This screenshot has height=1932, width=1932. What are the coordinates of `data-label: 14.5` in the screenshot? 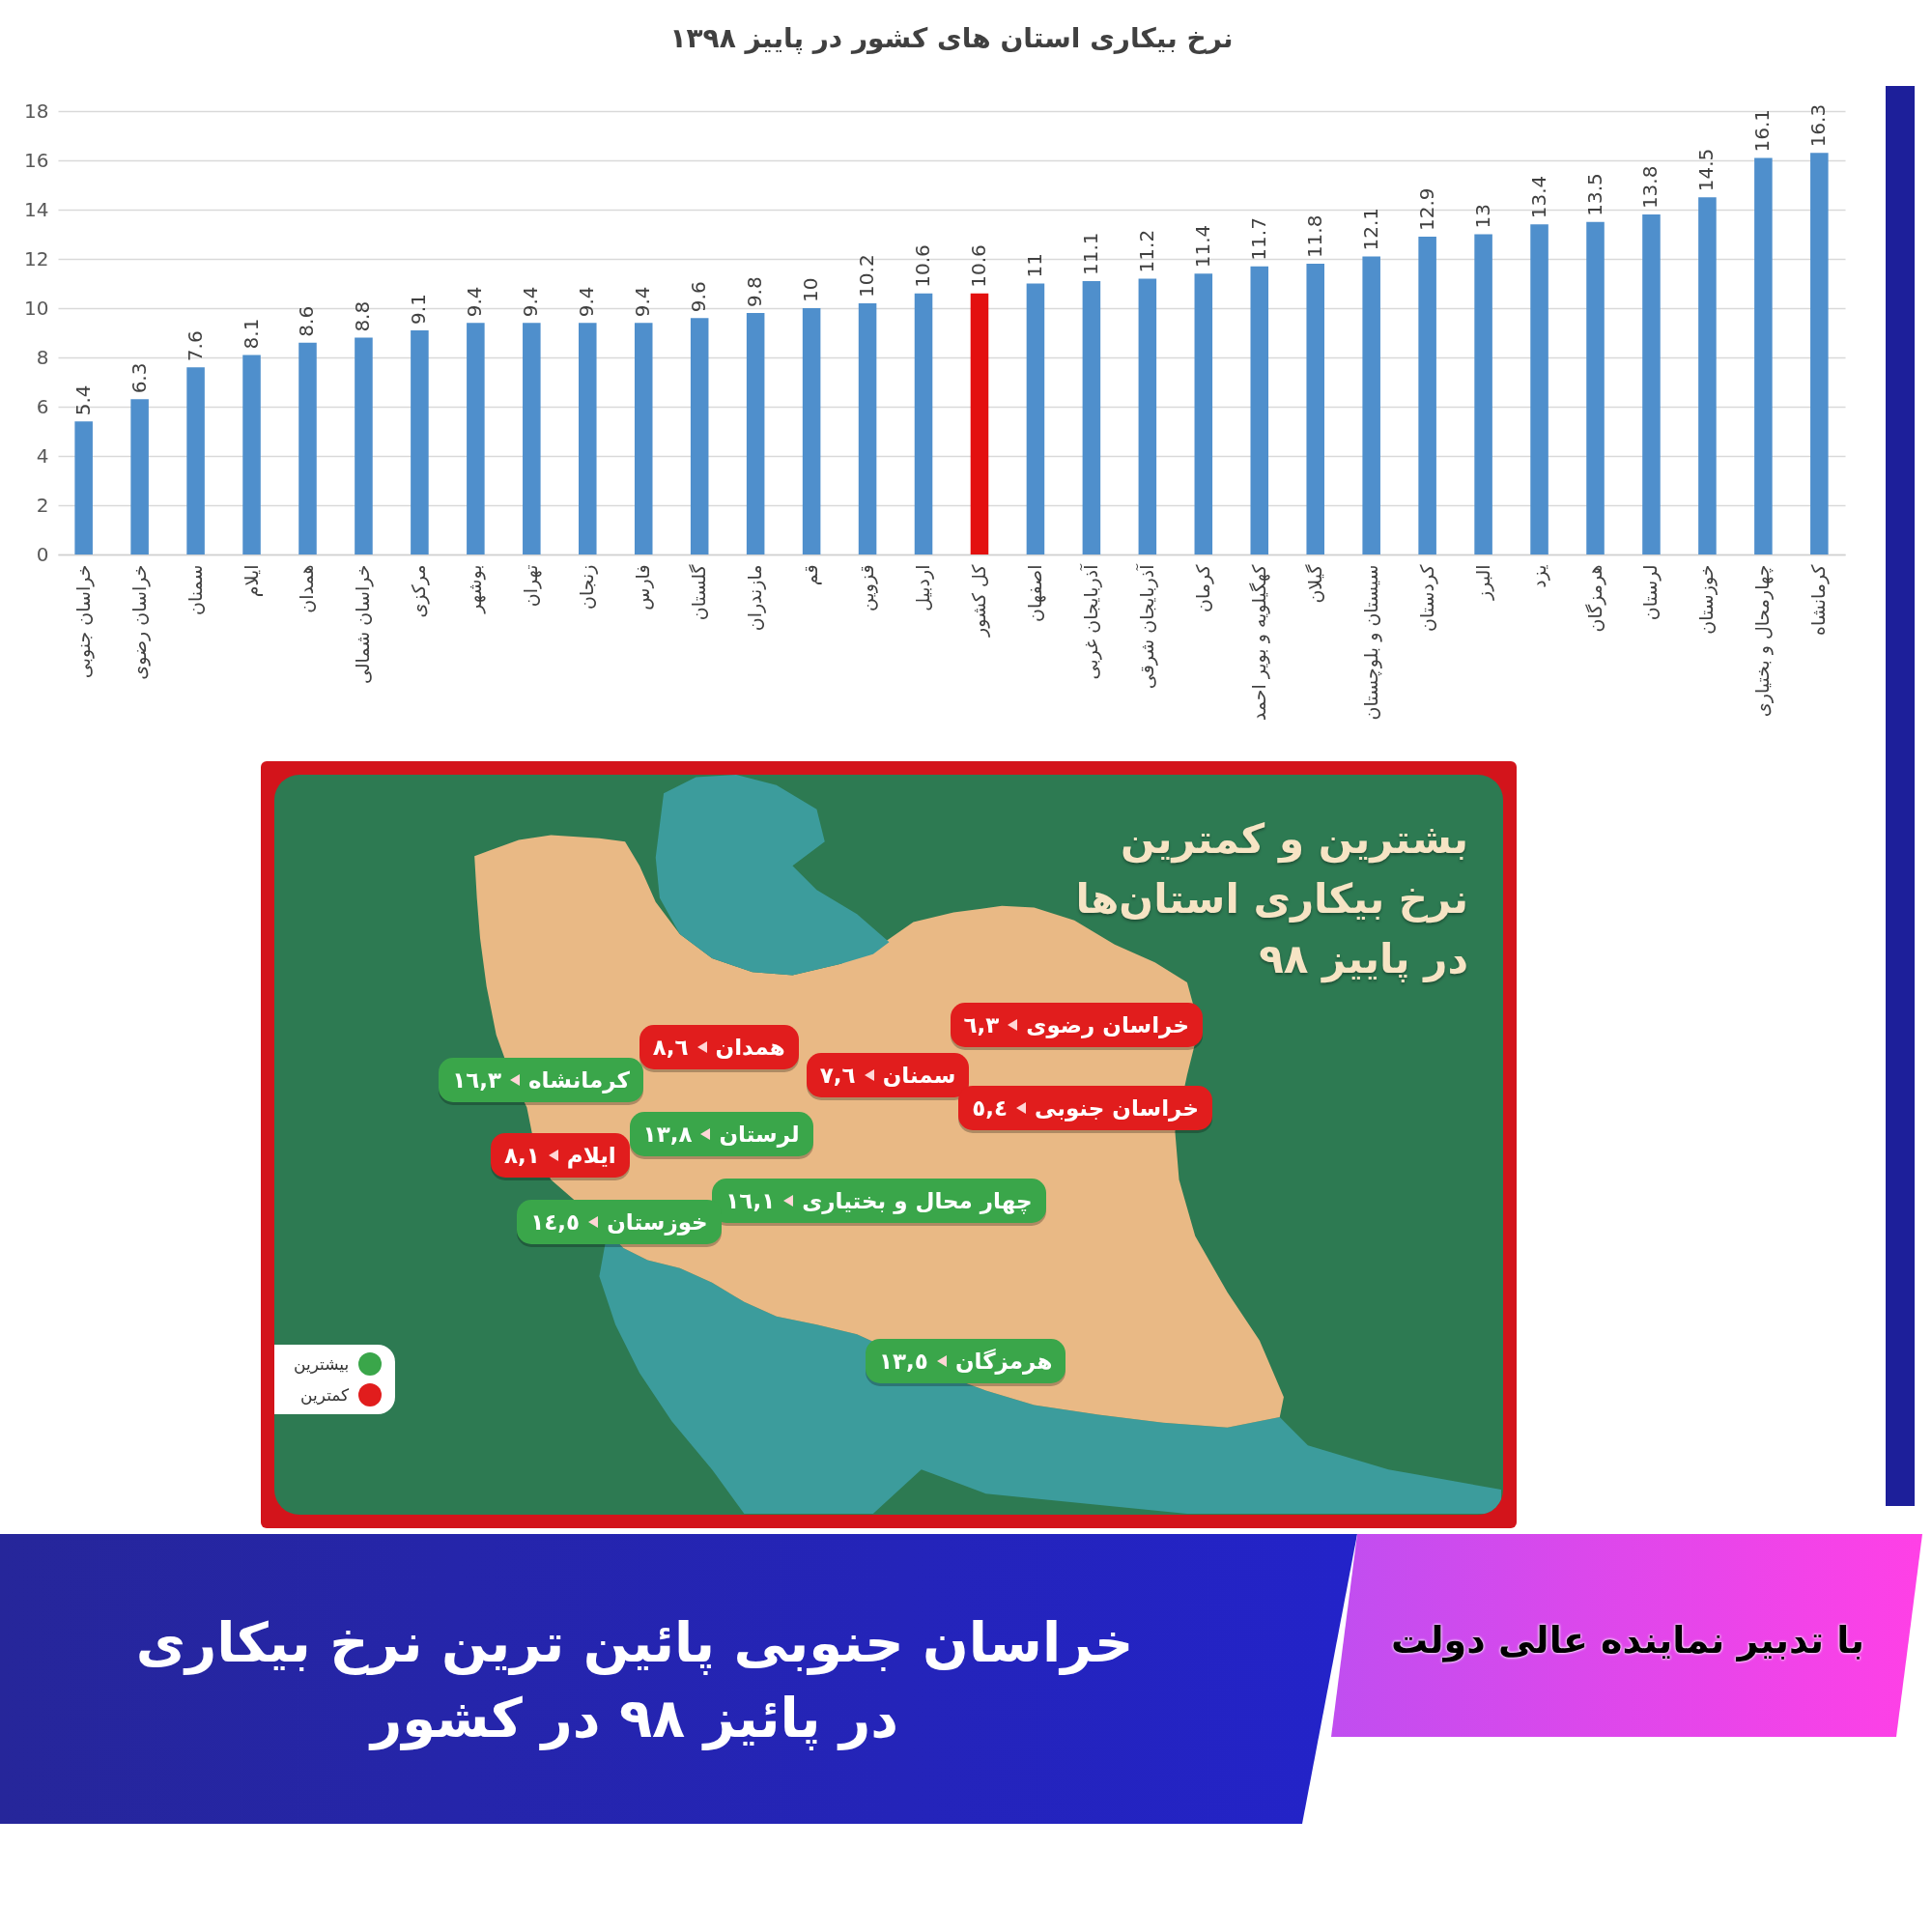 It's located at (1706, 170).